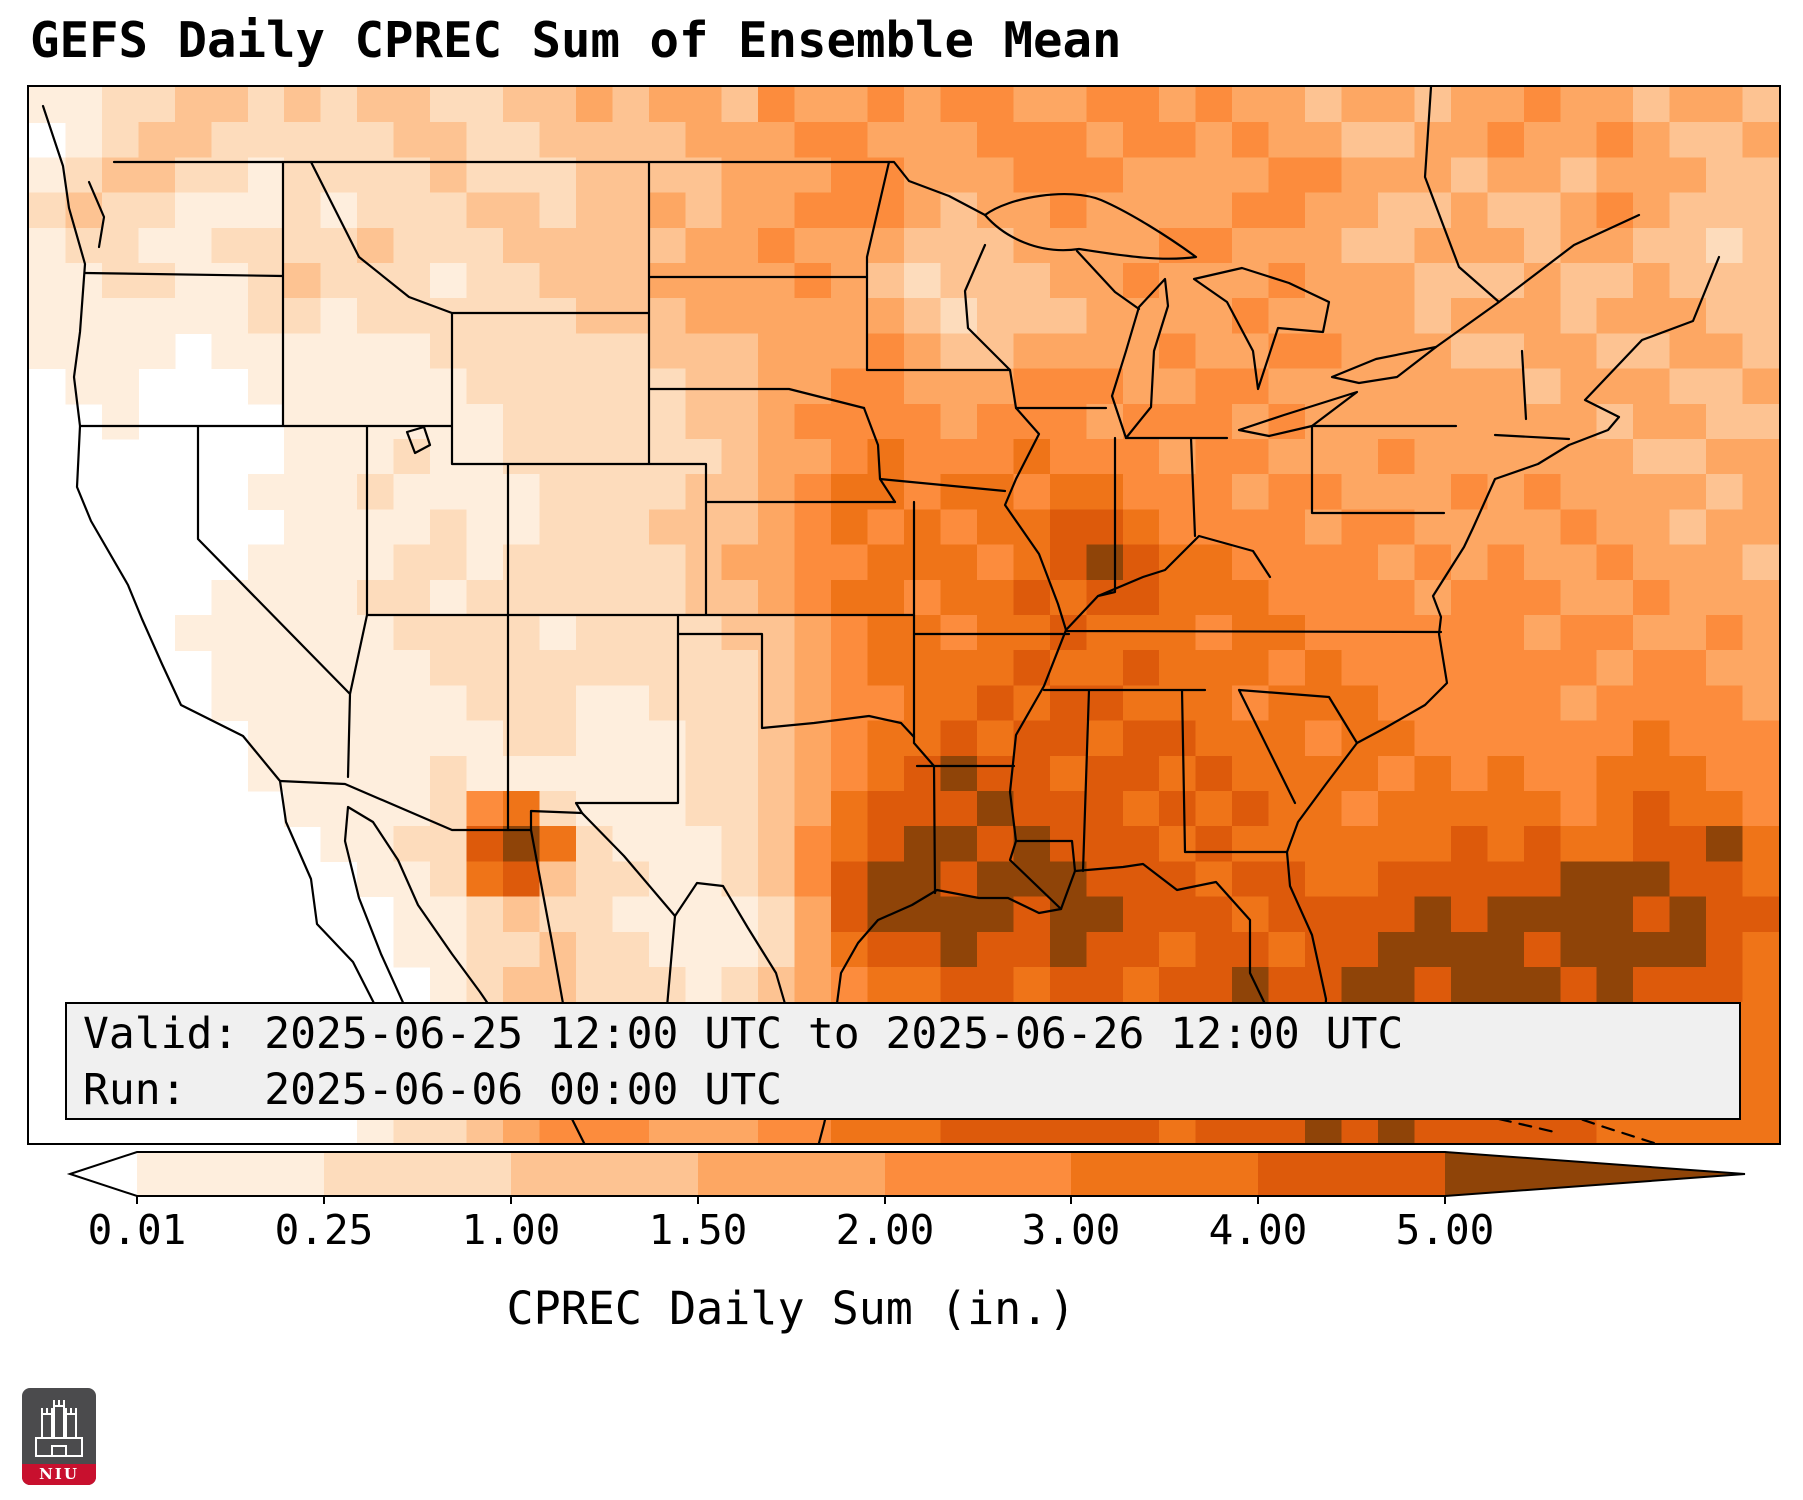 The image size is (1803, 1500). Describe the element at coordinates (511, 1230) in the screenshot. I see `colorbar-tick-label-3: 1.00` at that location.